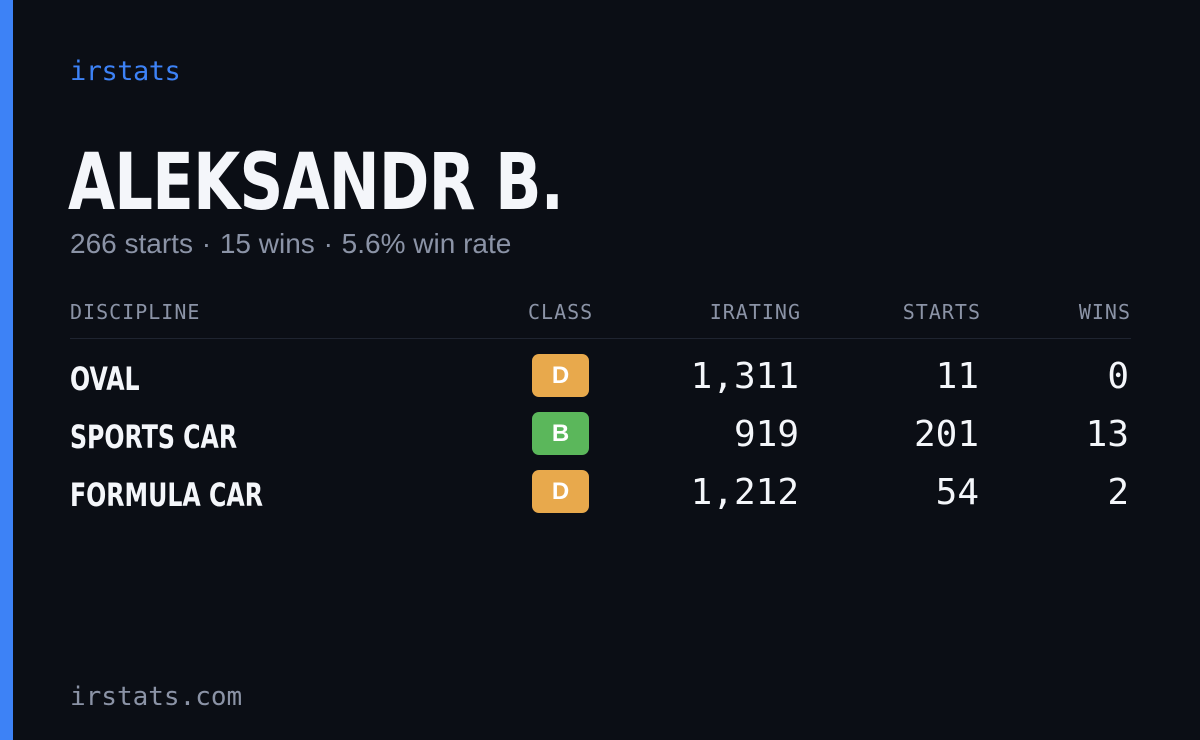  Describe the element at coordinates (267, 243) in the screenshot. I see `wins-count: 15 wins` at that location.